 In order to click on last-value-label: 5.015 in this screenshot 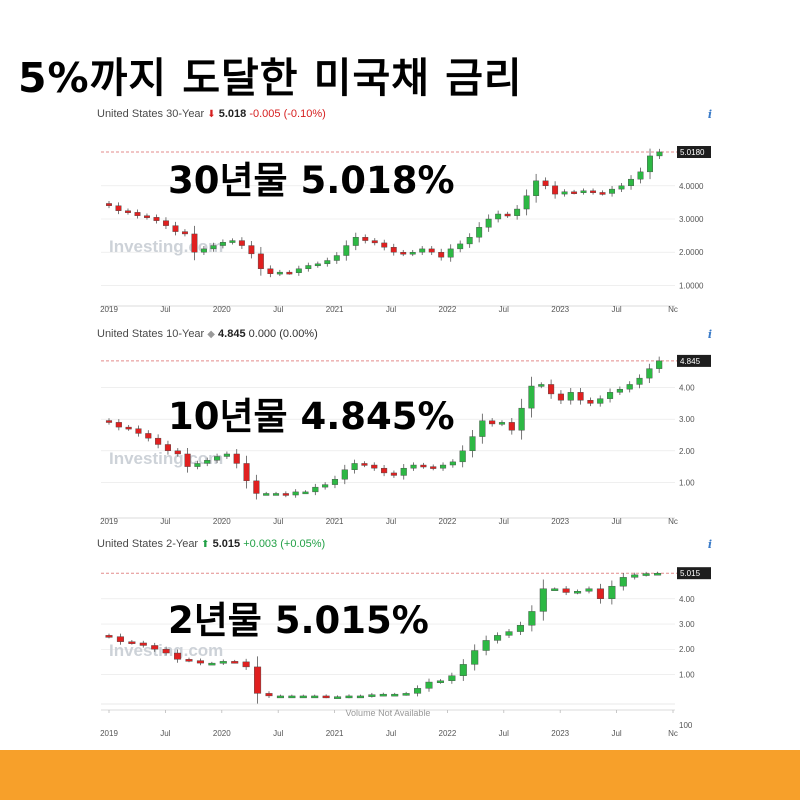, I will do `click(690, 573)`.